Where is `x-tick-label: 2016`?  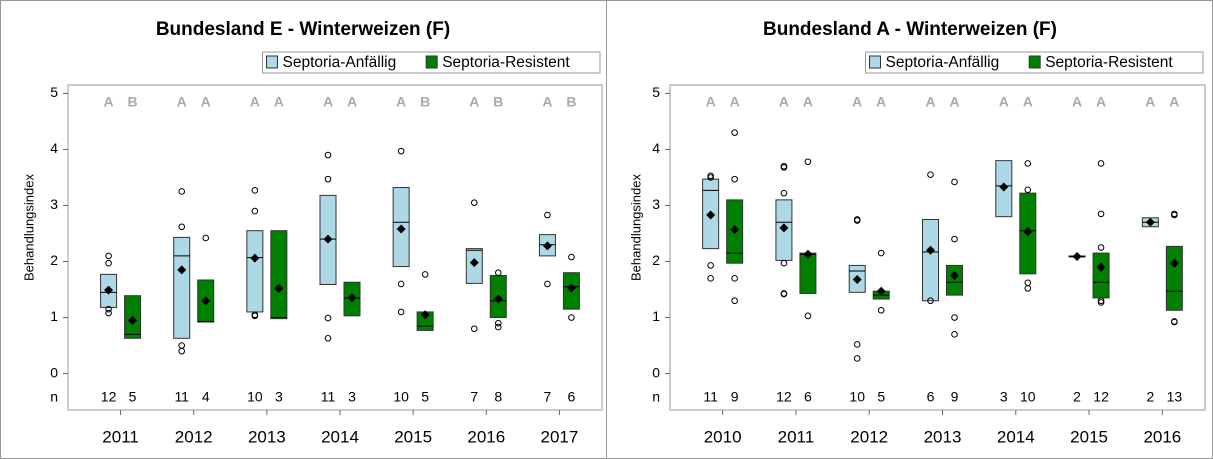
x-tick-label: 2016 is located at coordinates (486, 436).